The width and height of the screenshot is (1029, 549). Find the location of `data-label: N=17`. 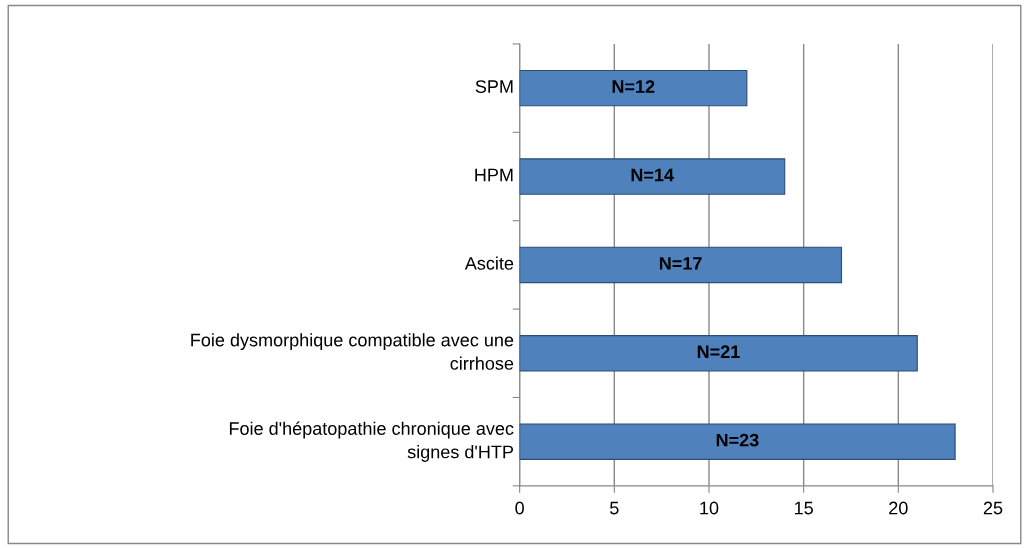

data-label: N=17 is located at coordinates (680, 263).